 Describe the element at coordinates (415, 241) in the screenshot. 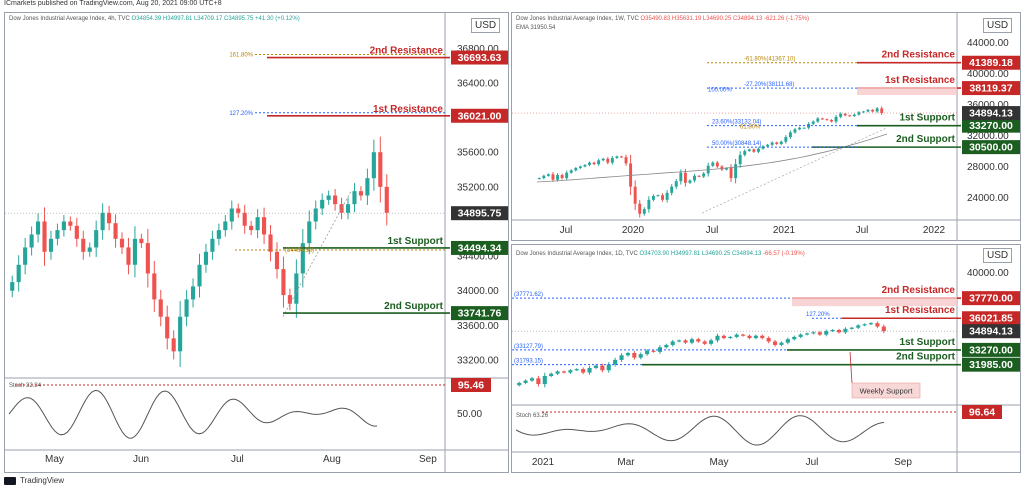

I see `h4-level-label-2: 1st Support` at that location.